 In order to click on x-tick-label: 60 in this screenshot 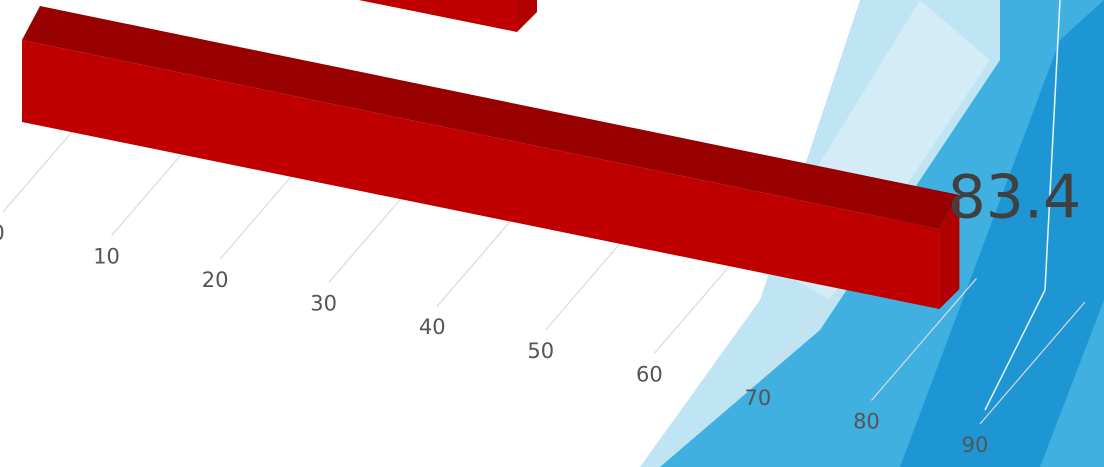, I will do `click(649, 374)`.